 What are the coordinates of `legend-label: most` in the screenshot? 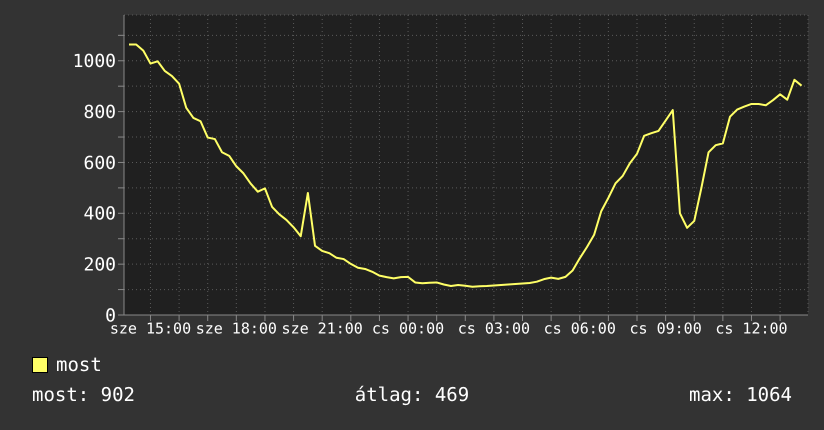 It's located at (79, 365).